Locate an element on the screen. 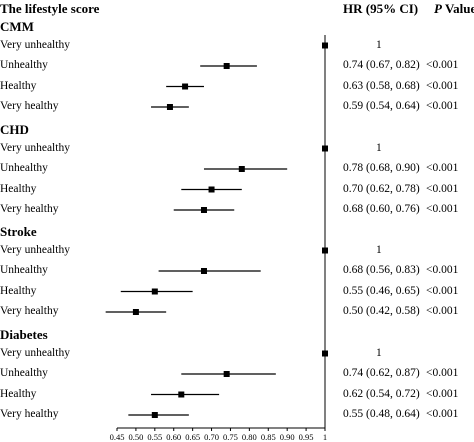 The width and height of the screenshot is (474, 442). p-text-chd-unhealthy: <0.001 is located at coordinates (442, 168).